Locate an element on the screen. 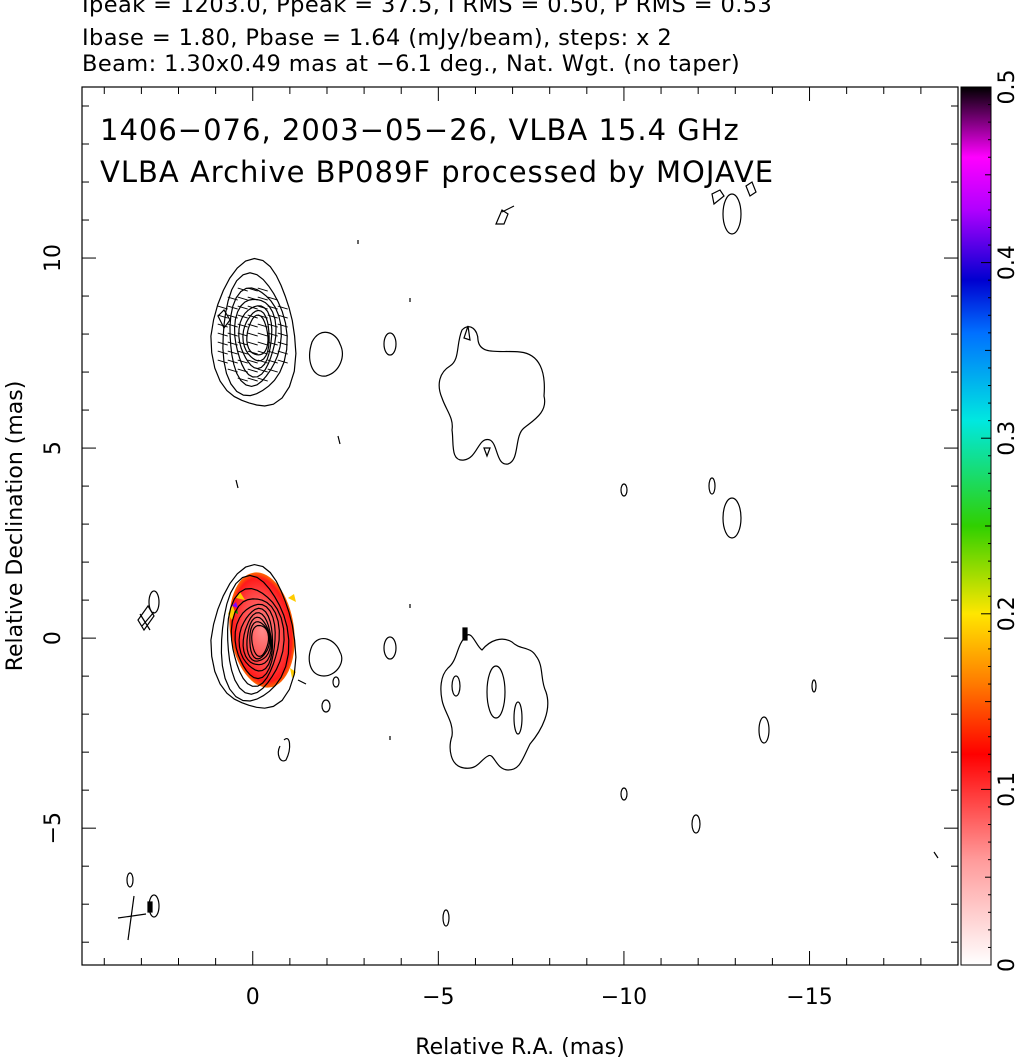 The image size is (1022, 1060). colorbar-tick-label: 0.1 is located at coordinates (1007, 789).